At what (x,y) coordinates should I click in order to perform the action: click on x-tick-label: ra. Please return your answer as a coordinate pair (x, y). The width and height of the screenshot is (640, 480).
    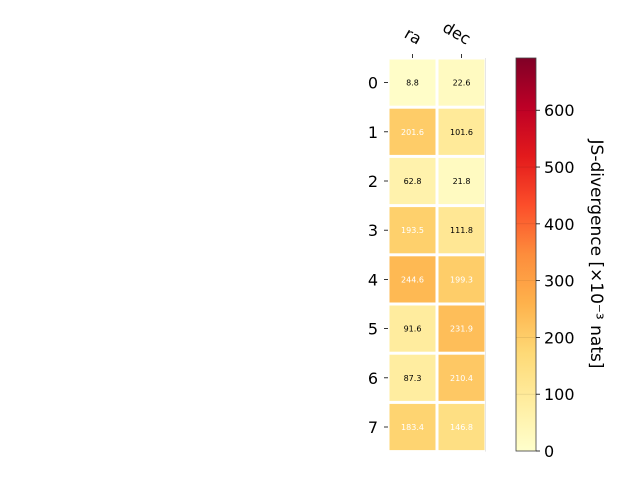
    Looking at the image, I should click on (413, 36).